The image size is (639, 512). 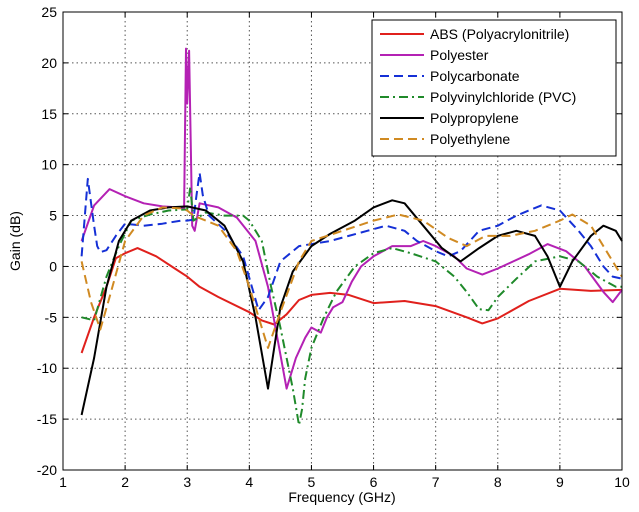 I want to click on y-tick-label: 20, so click(x=49, y=63).